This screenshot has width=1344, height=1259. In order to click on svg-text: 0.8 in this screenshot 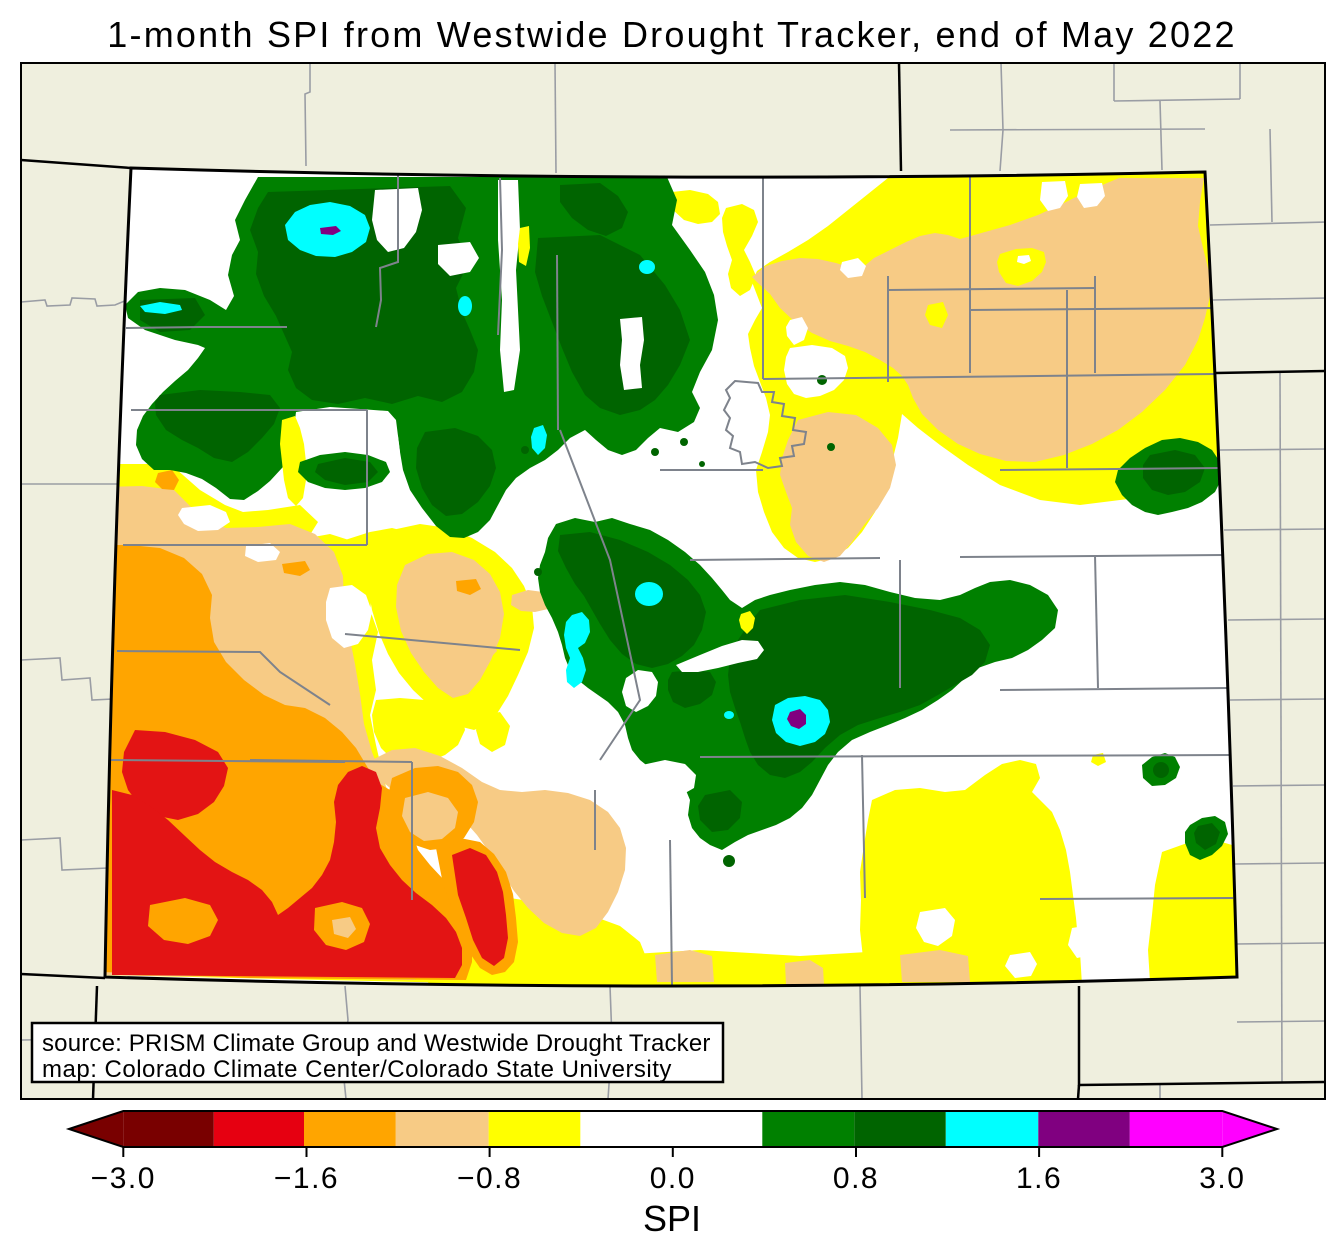, I will do `click(856, 1178)`.